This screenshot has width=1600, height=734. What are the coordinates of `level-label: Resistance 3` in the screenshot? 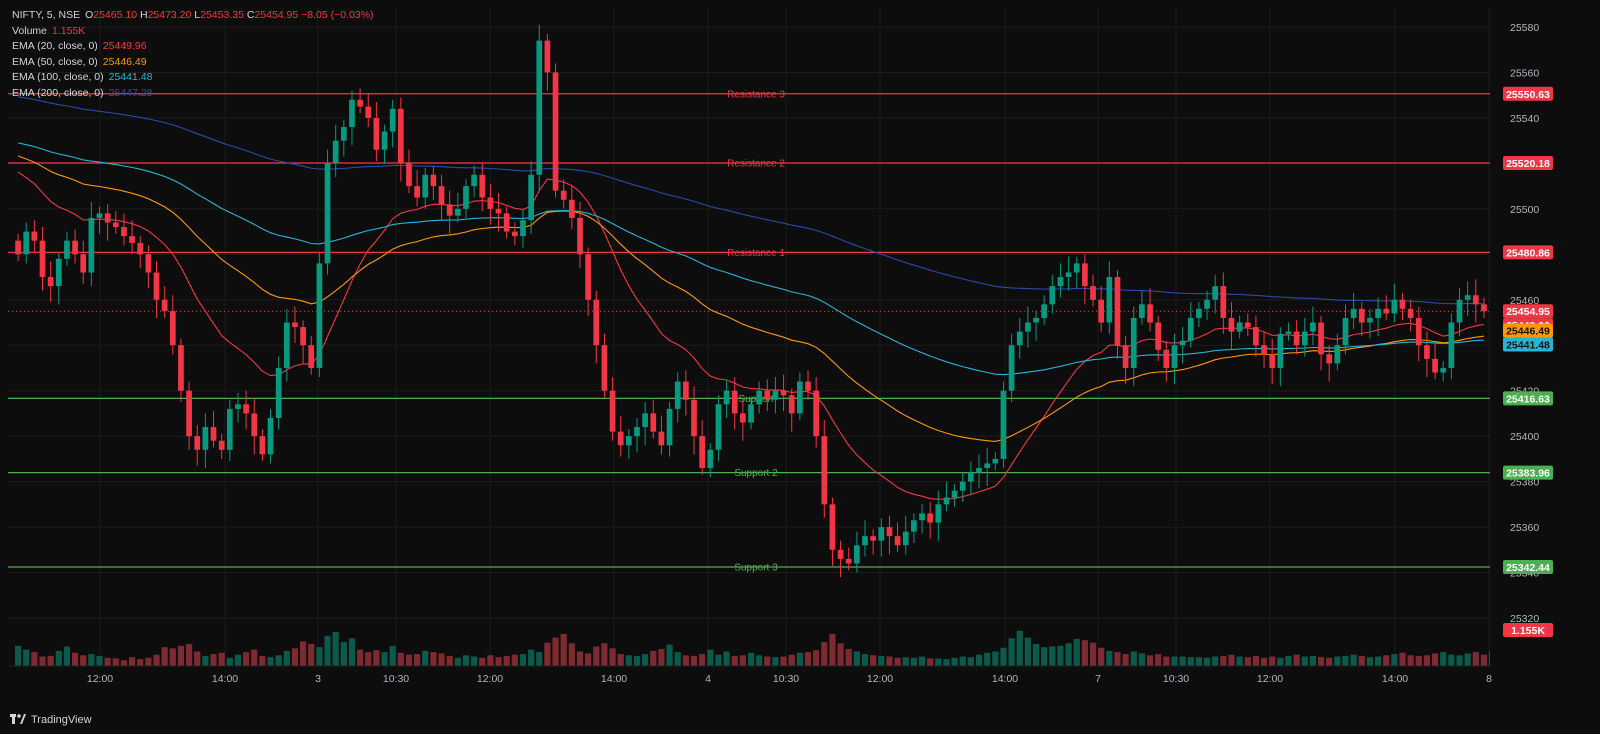 It's located at (756, 94).